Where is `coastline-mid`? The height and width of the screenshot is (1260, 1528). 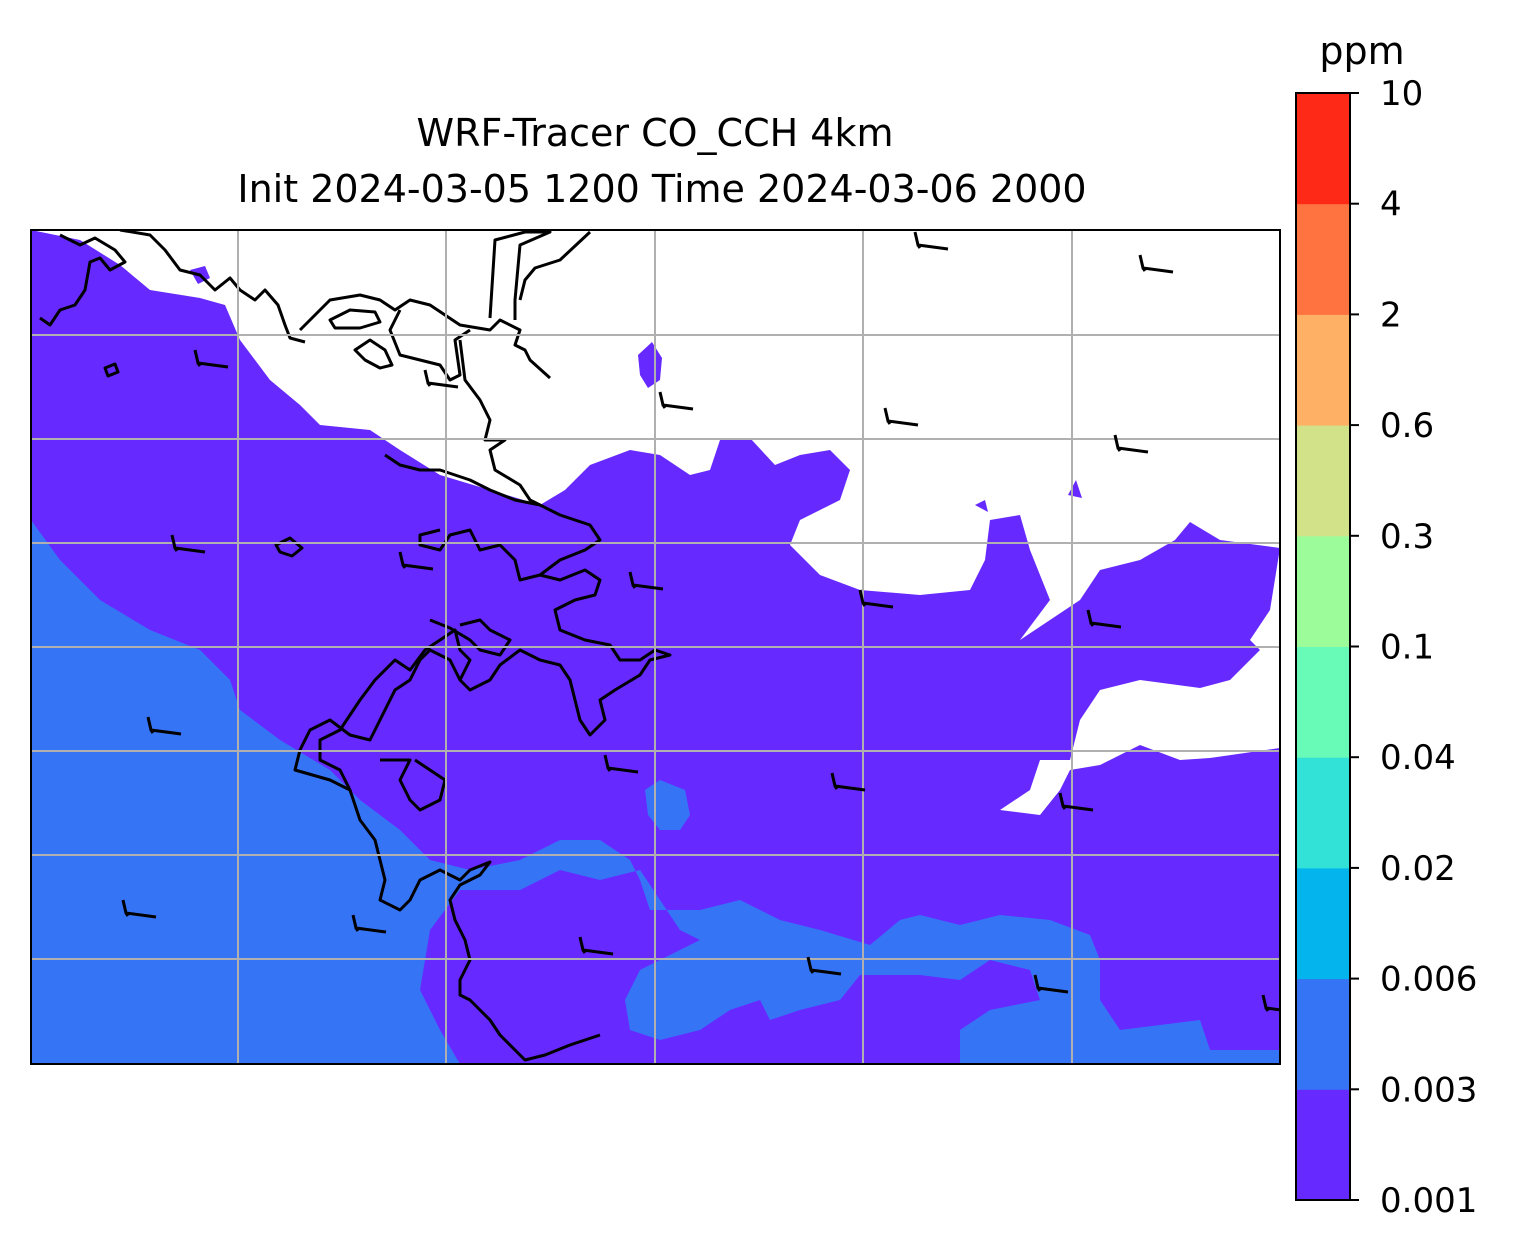
coastline-mid is located at coordinates (493, 517).